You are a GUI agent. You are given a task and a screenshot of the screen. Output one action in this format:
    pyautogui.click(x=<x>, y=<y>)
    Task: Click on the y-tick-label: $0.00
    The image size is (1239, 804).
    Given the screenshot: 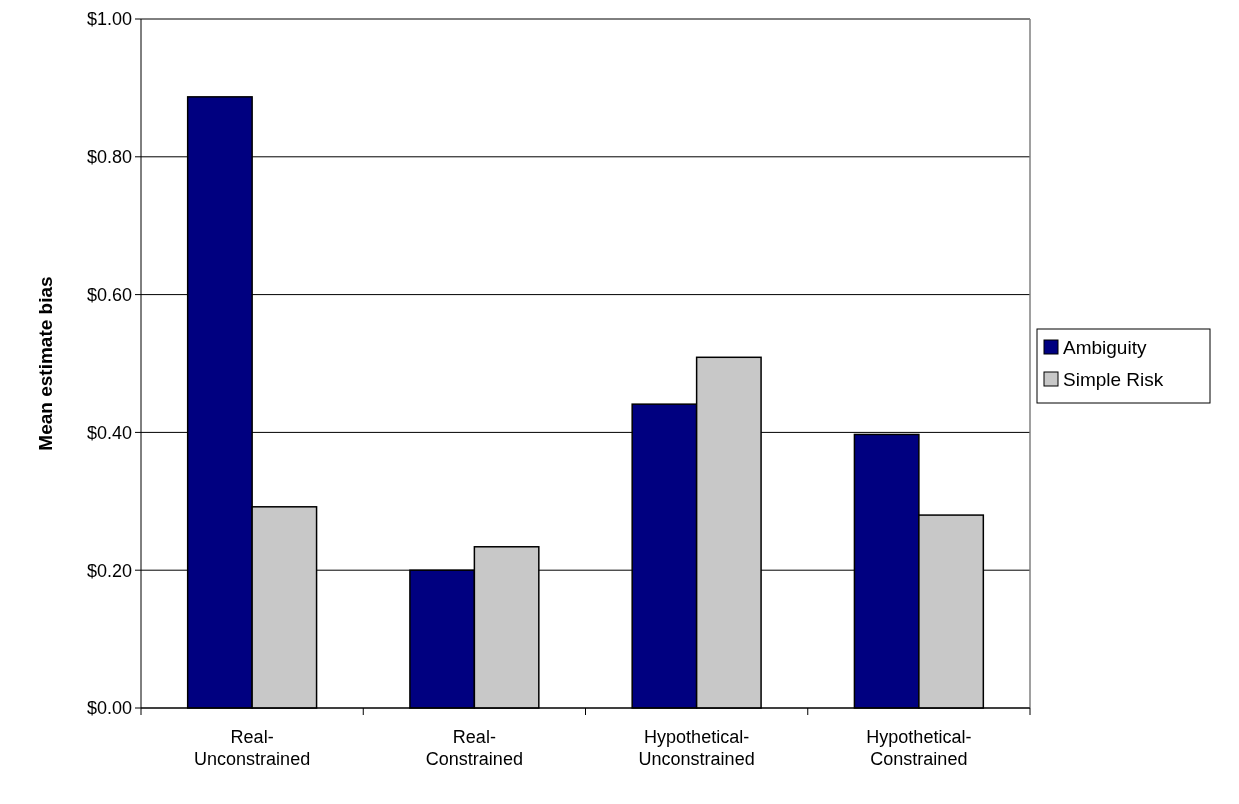 What is the action you would take?
    pyautogui.click(x=109, y=708)
    